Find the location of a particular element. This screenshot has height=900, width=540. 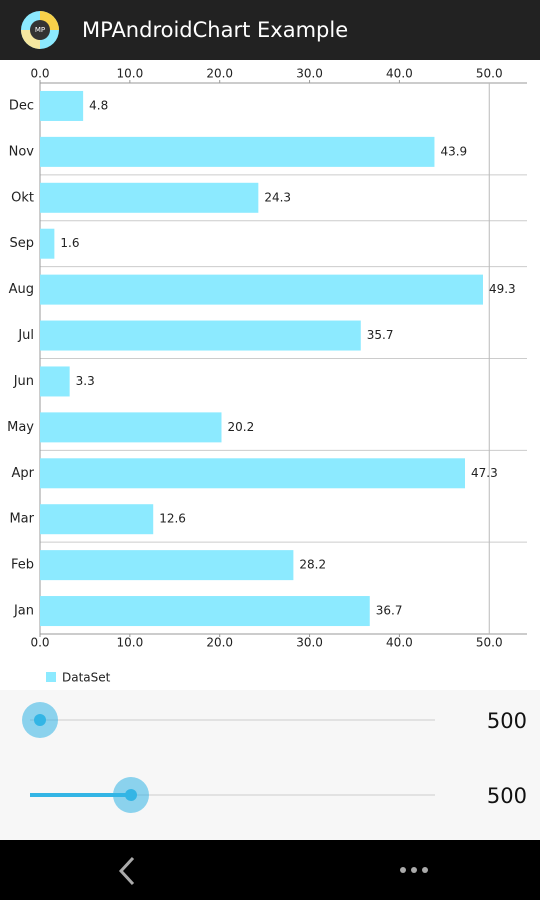

app-icon-center is located at coordinates (40, 30).